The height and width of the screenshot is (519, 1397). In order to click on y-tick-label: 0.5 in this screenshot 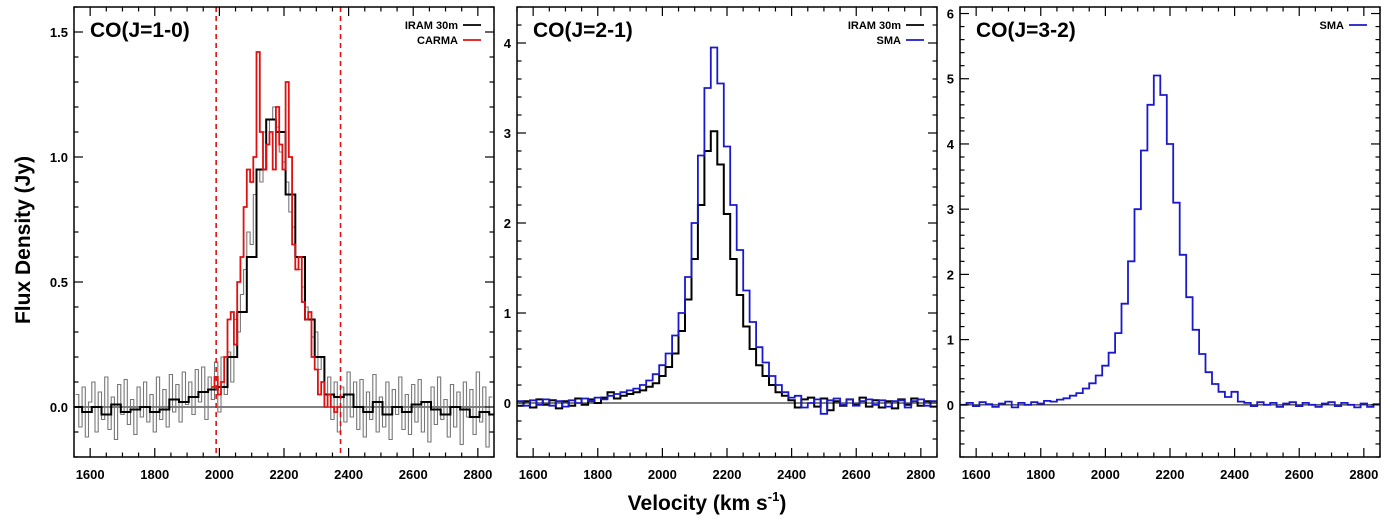, I will do `click(59, 282)`.